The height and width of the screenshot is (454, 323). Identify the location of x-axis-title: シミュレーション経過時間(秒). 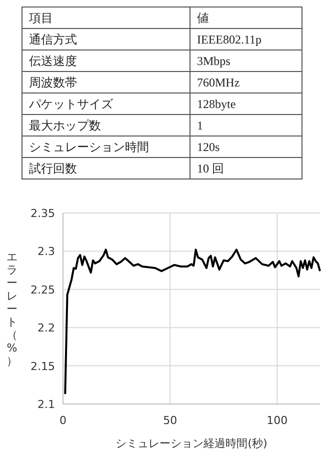
(192, 443).